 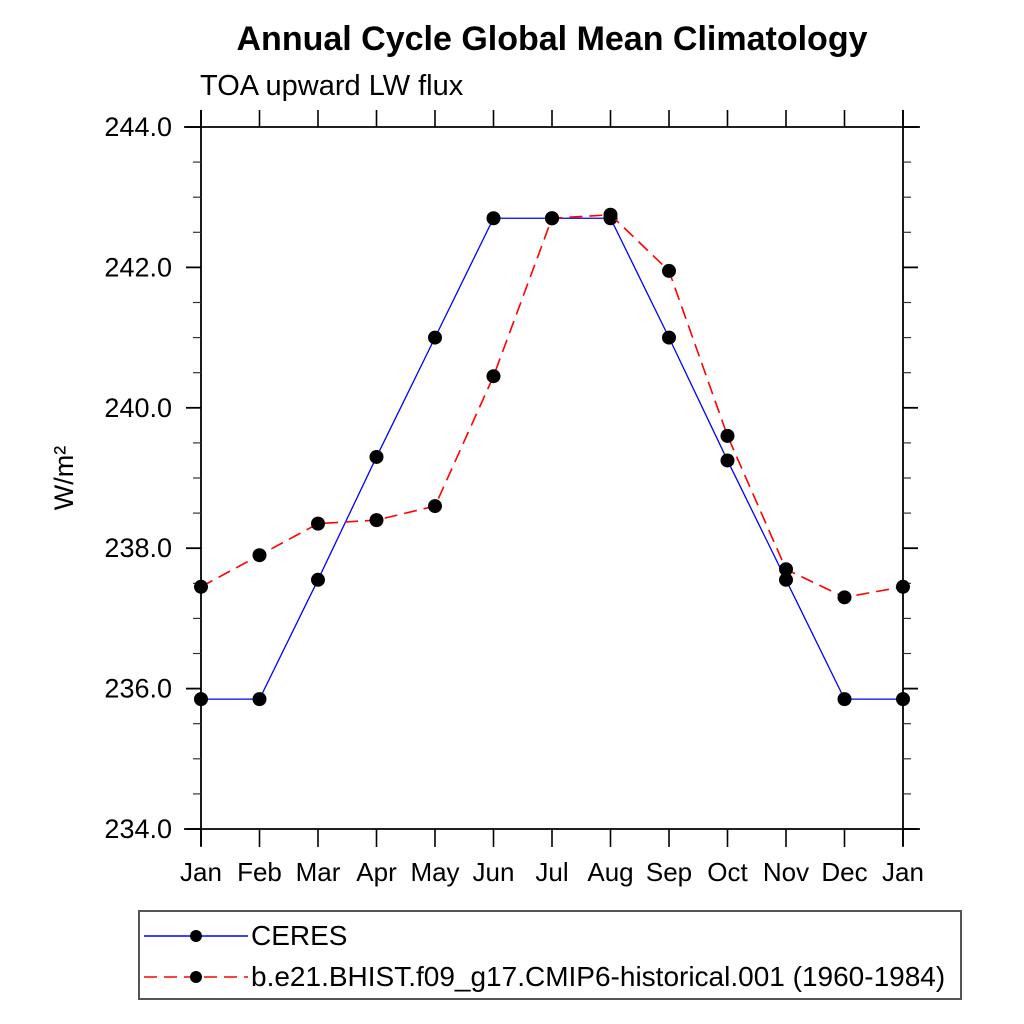 What do you see at coordinates (138, 127) in the screenshot?
I see `y-tick-label: 244.0` at bounding box center [138, 127].